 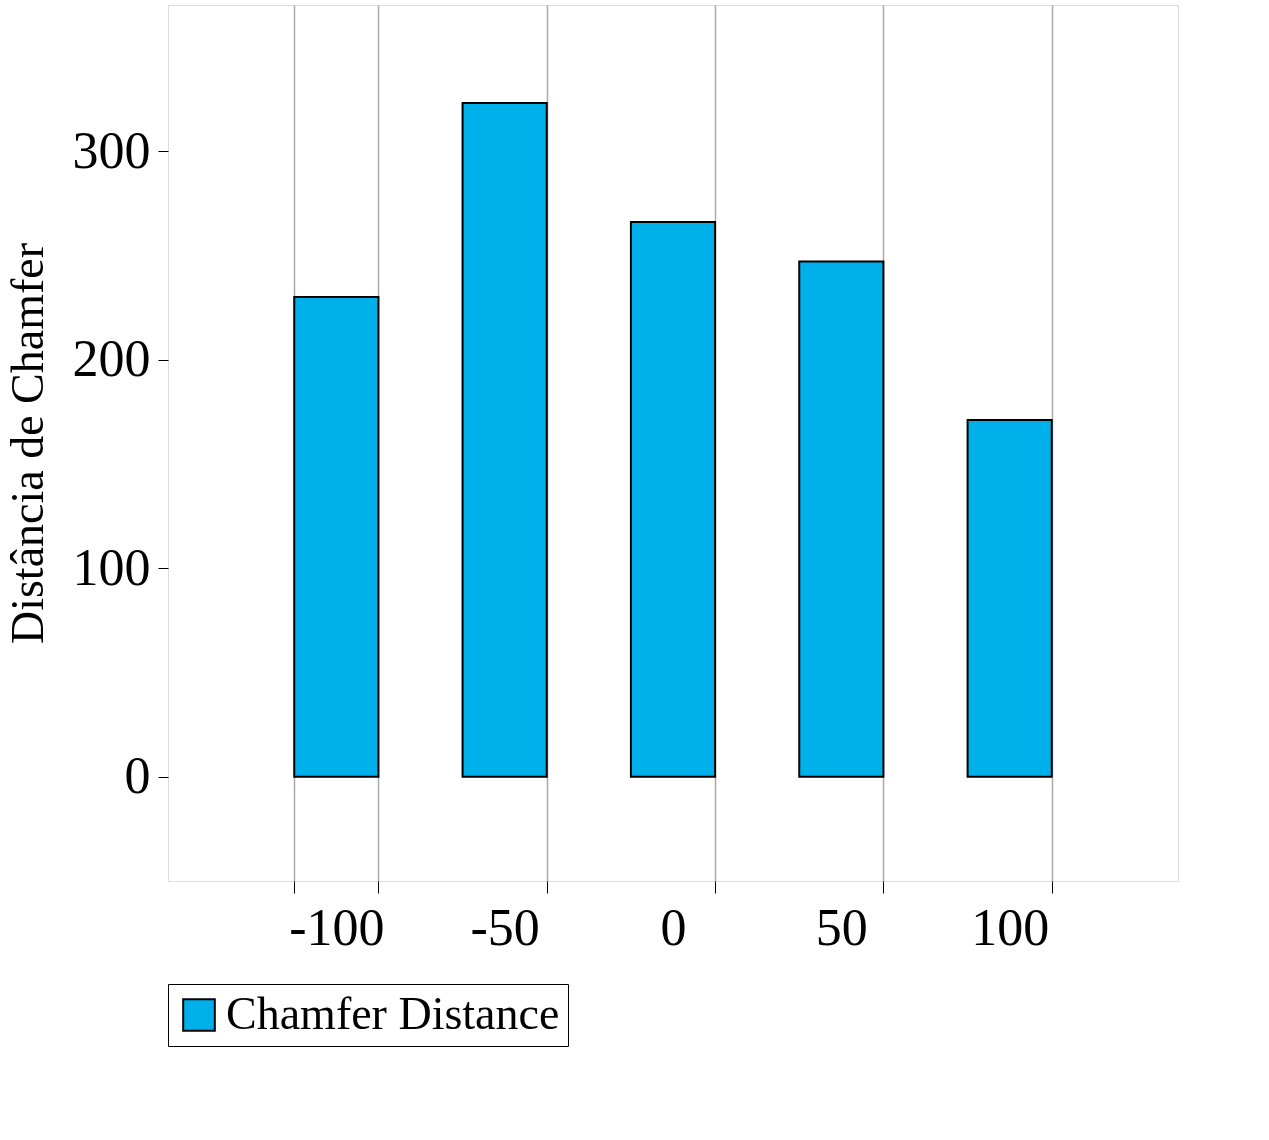 What do you see at coordinates (393, 1013) in the screenshot?
I see `legend-label: Chamfer Distance` at bounding box center [393, 1013].